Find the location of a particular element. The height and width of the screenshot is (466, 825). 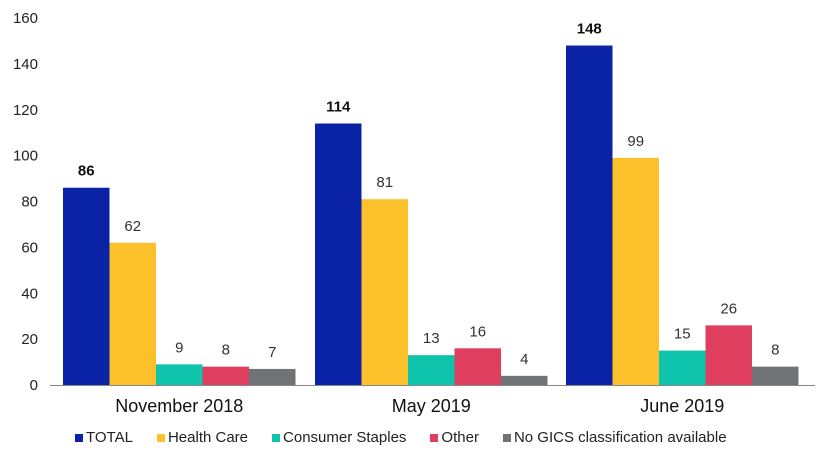

legend-label: Consumer Staples is located at coordinates (345, 437).